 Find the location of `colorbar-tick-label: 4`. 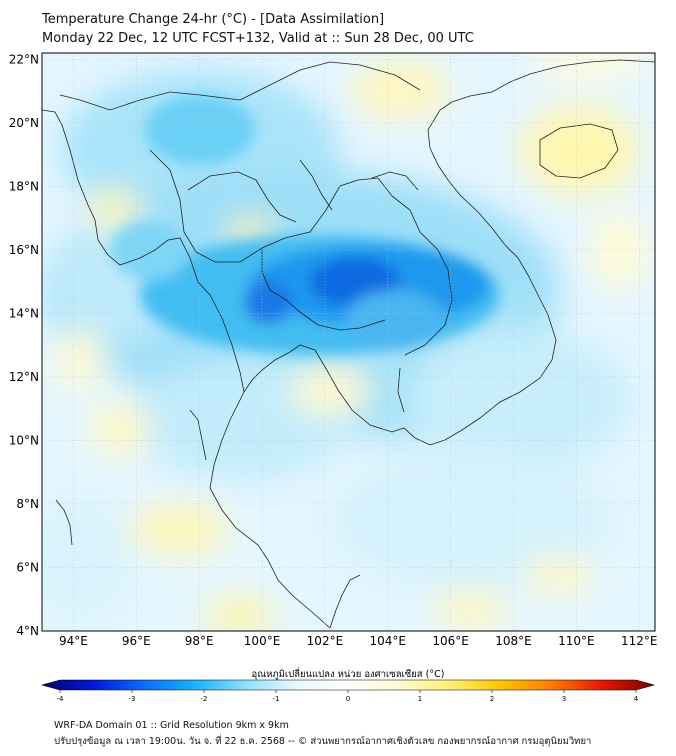

colorbar-tick-label: 4 is located at coordinates (636, 699).